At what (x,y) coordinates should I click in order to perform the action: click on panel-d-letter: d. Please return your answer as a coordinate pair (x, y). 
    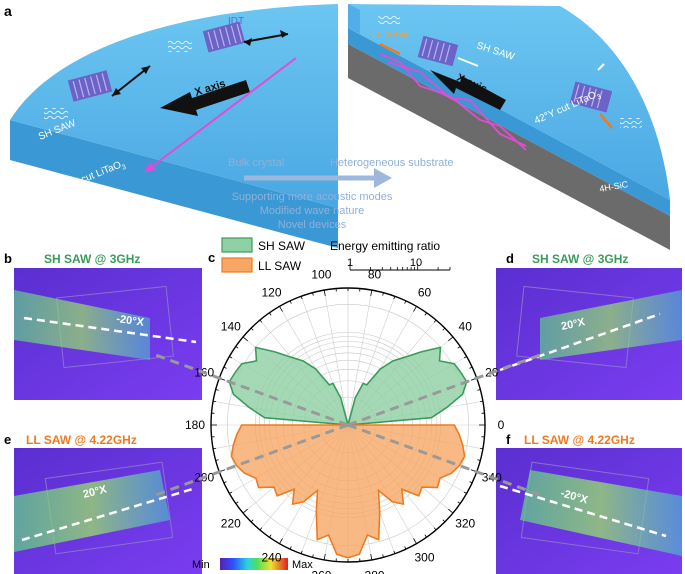
    Looking at the image, I should click on (510, 258).